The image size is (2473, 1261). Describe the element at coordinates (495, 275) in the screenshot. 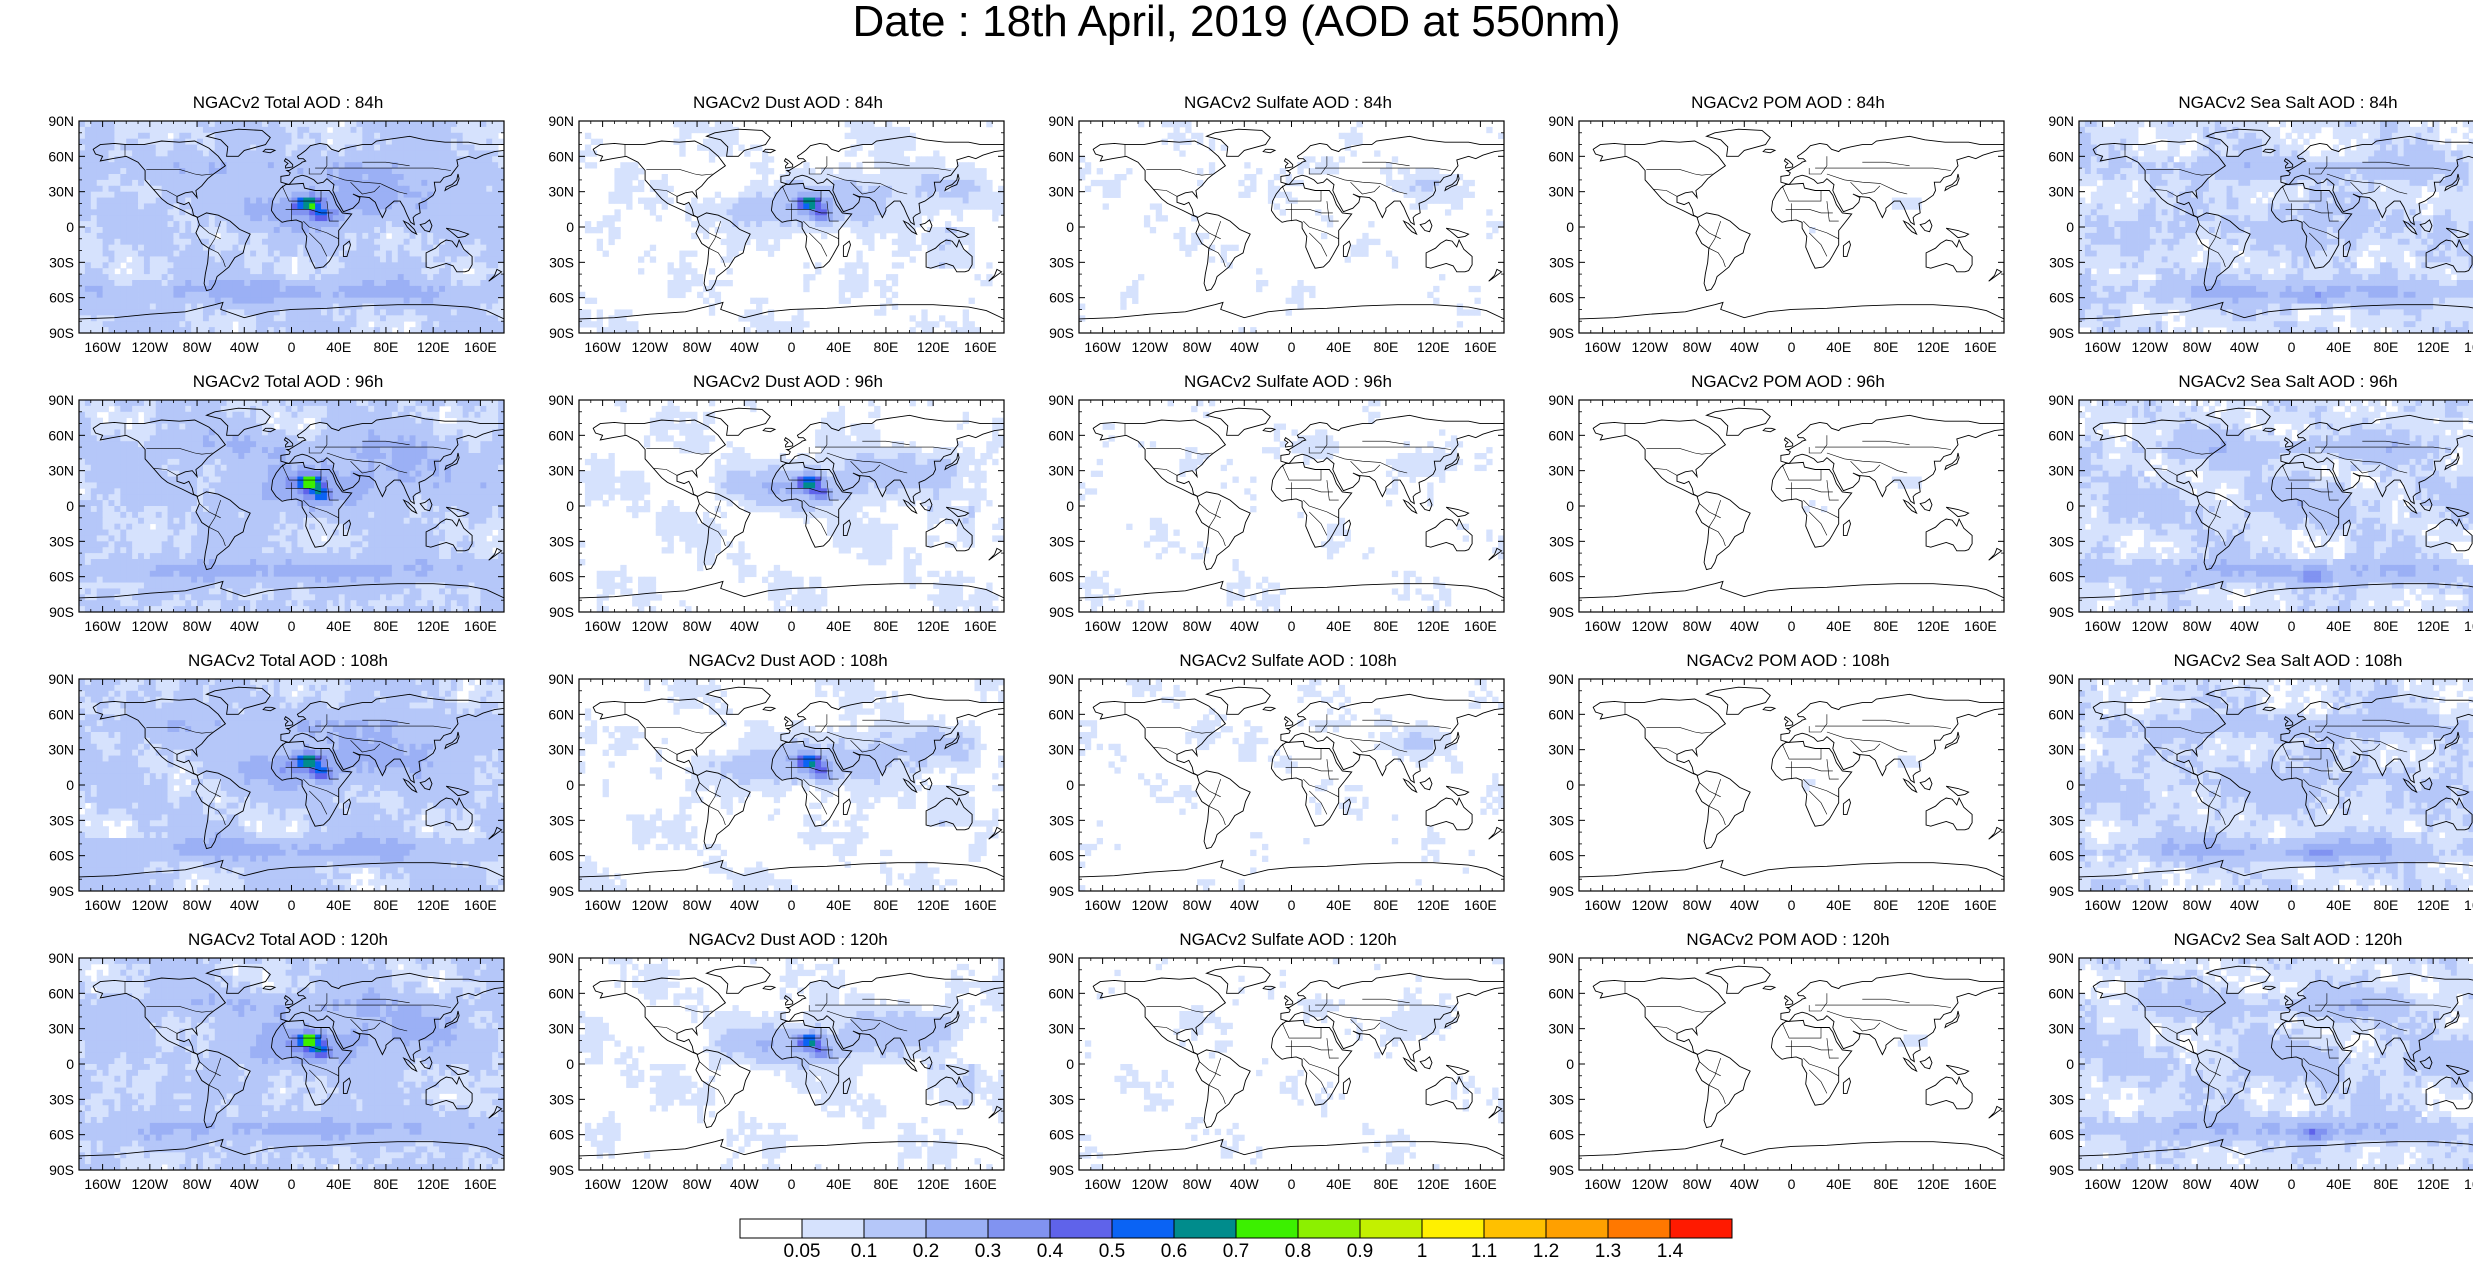

I see `coastline` at that location.